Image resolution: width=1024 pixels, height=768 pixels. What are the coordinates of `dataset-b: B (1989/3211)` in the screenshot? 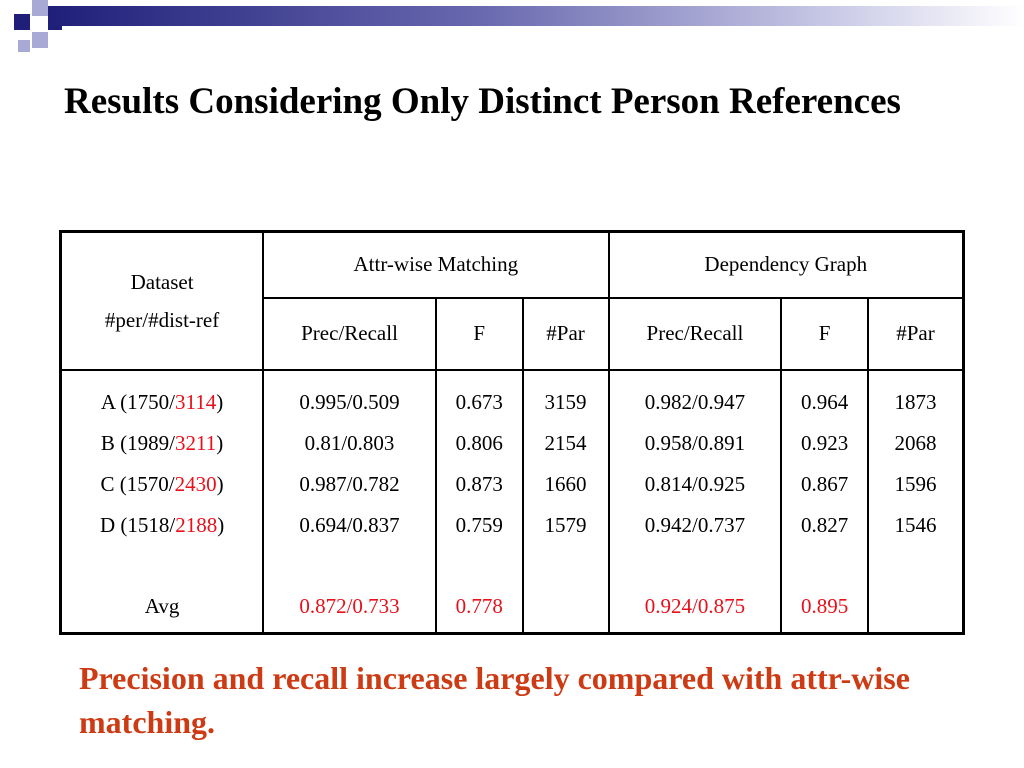 It's located at (162, 442).